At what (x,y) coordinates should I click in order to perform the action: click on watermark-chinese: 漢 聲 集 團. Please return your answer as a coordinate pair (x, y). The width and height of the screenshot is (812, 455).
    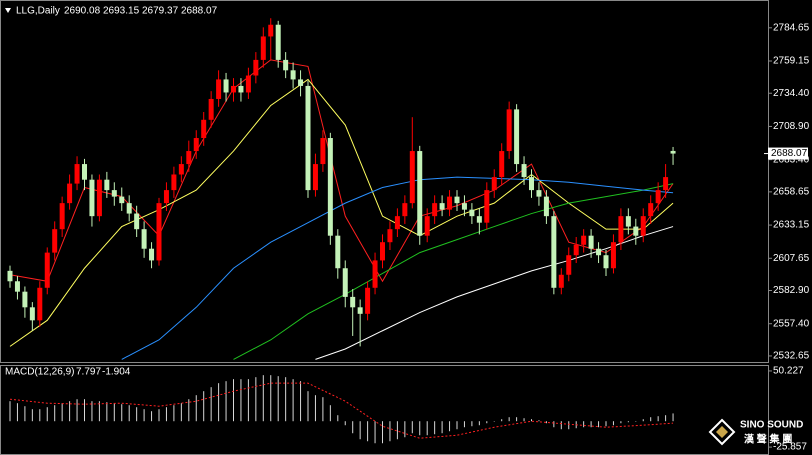
    Looking at the image, I should click on (768, 439).